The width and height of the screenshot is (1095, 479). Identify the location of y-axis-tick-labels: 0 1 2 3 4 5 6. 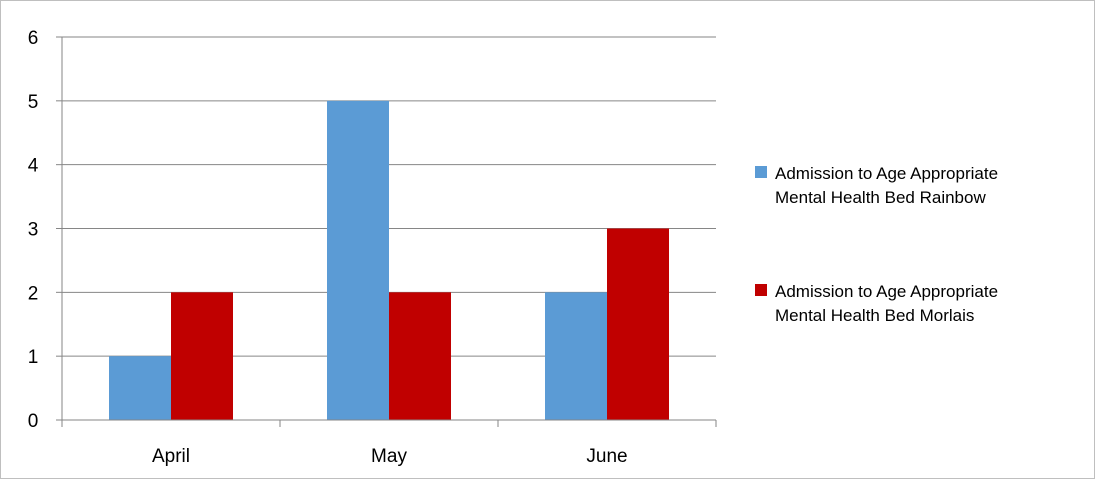
(33, 230).